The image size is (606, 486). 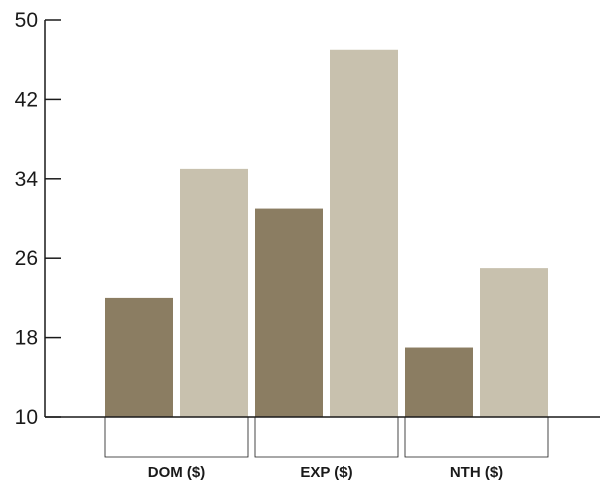 I want to click on x-axis: DOM ($) EXP ($) NTH ($), so click(x=322, y=448).